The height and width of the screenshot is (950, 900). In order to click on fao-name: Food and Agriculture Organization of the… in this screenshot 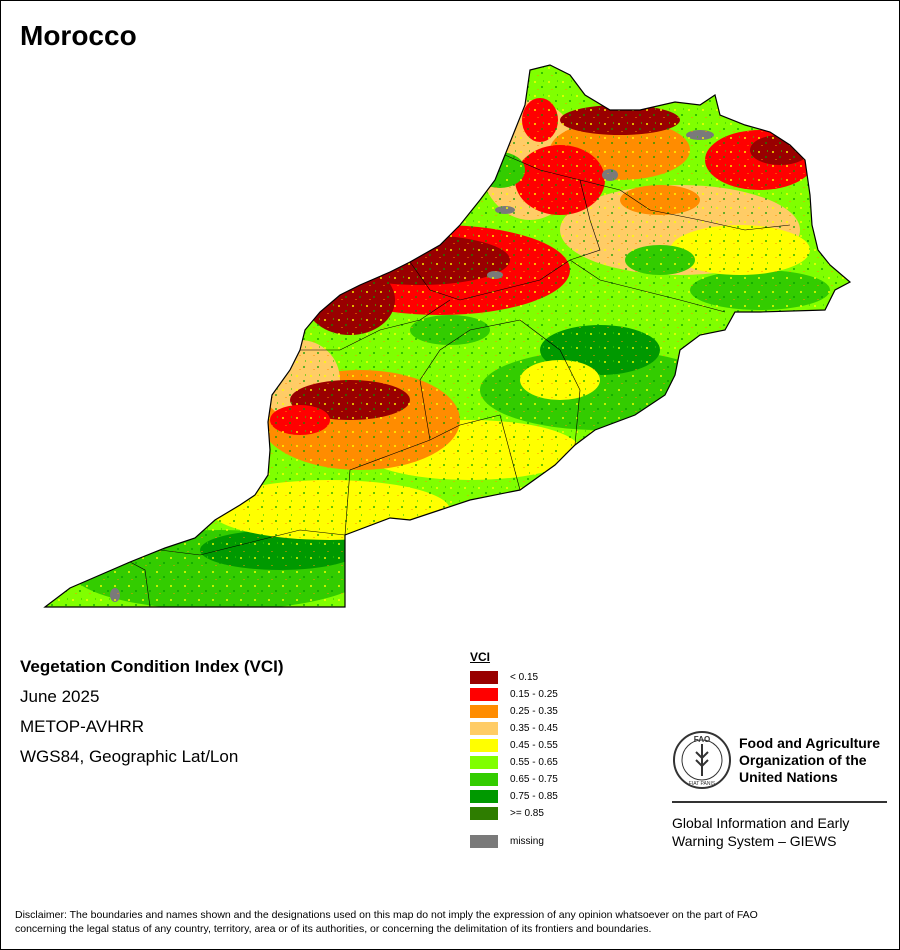, I will do `click(819, 760)`.